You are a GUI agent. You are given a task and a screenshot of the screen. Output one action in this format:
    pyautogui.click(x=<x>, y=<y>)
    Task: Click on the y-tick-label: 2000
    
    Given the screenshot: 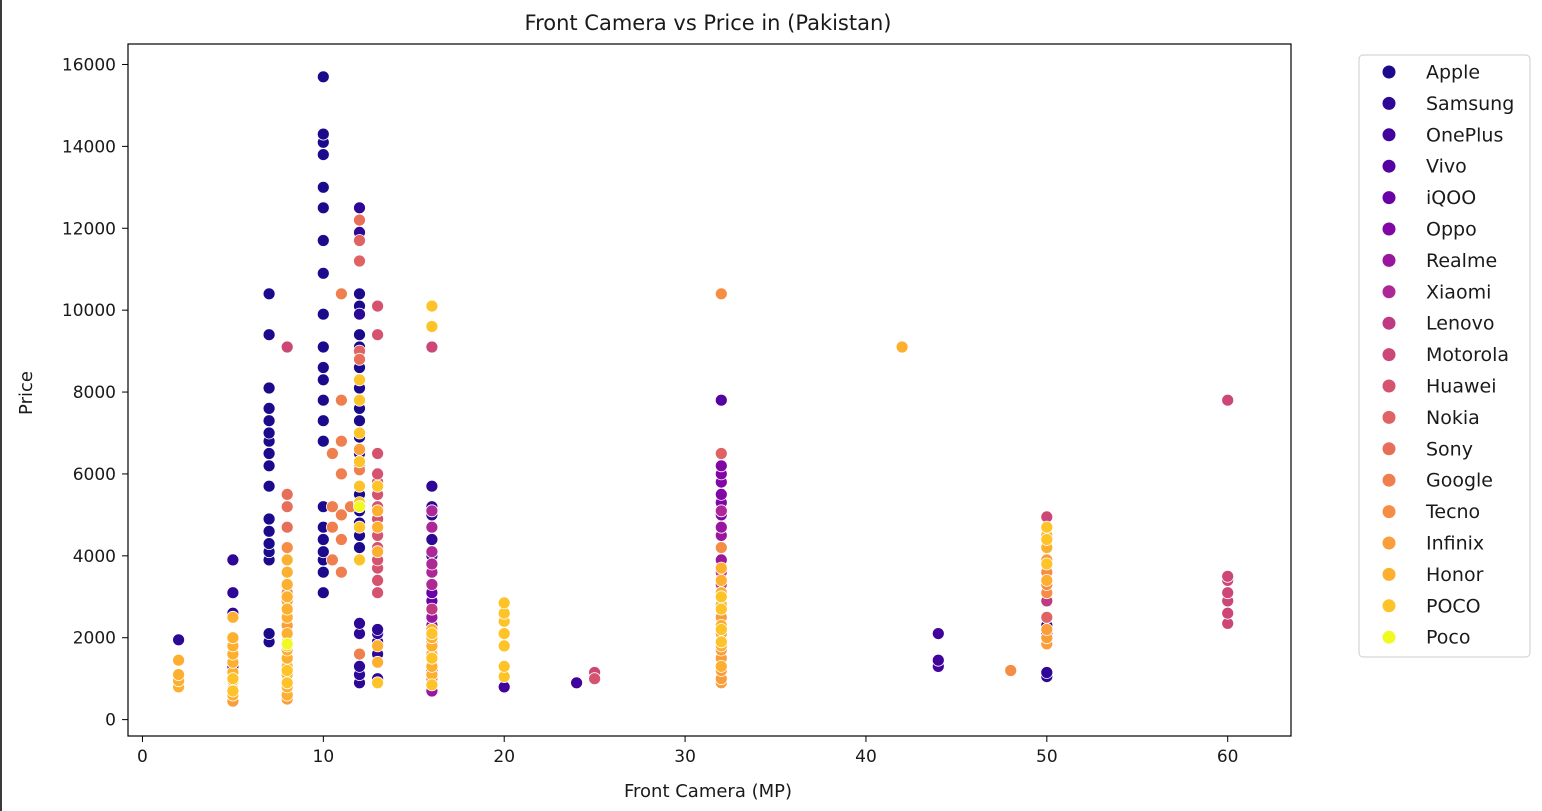 What is the action you would take?
    pyautogui.click(x=94, y=639)
    